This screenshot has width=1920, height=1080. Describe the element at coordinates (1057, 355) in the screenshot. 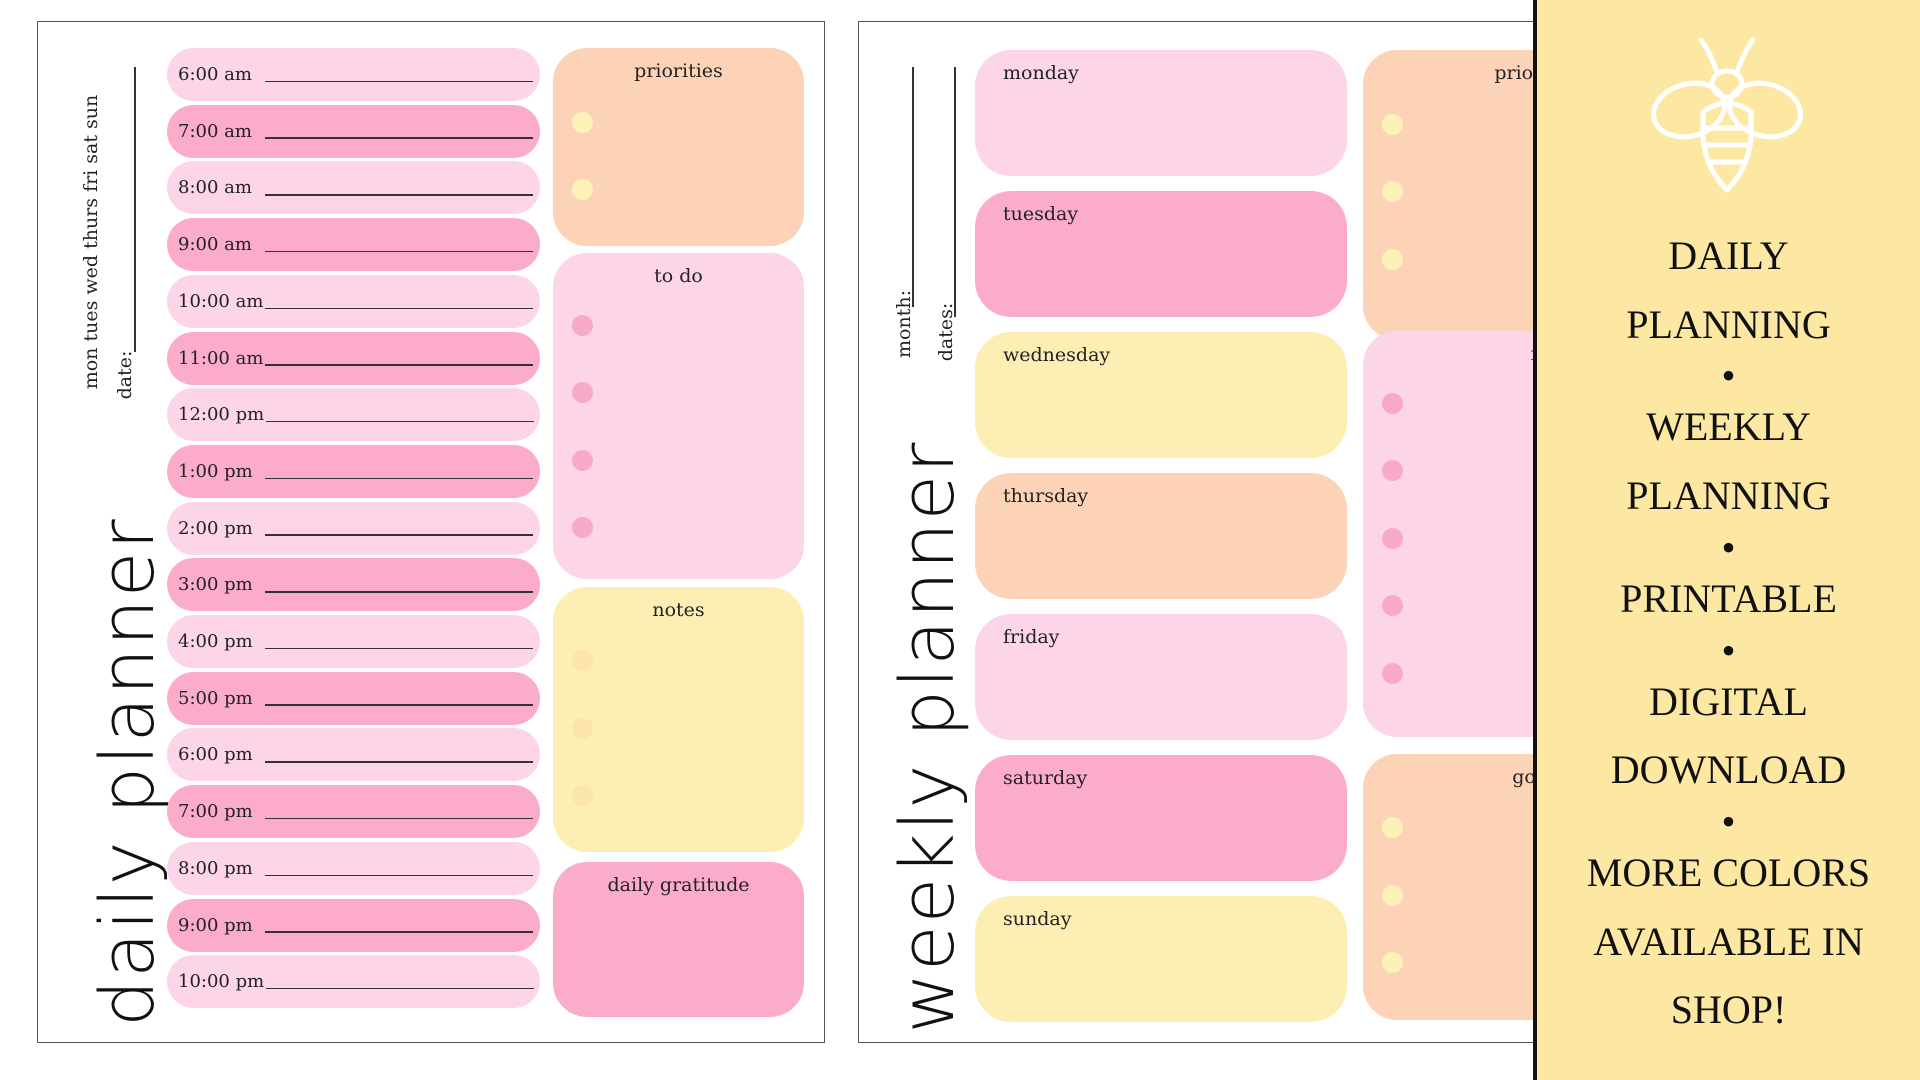

I see `day-label: wednesday` at that location.